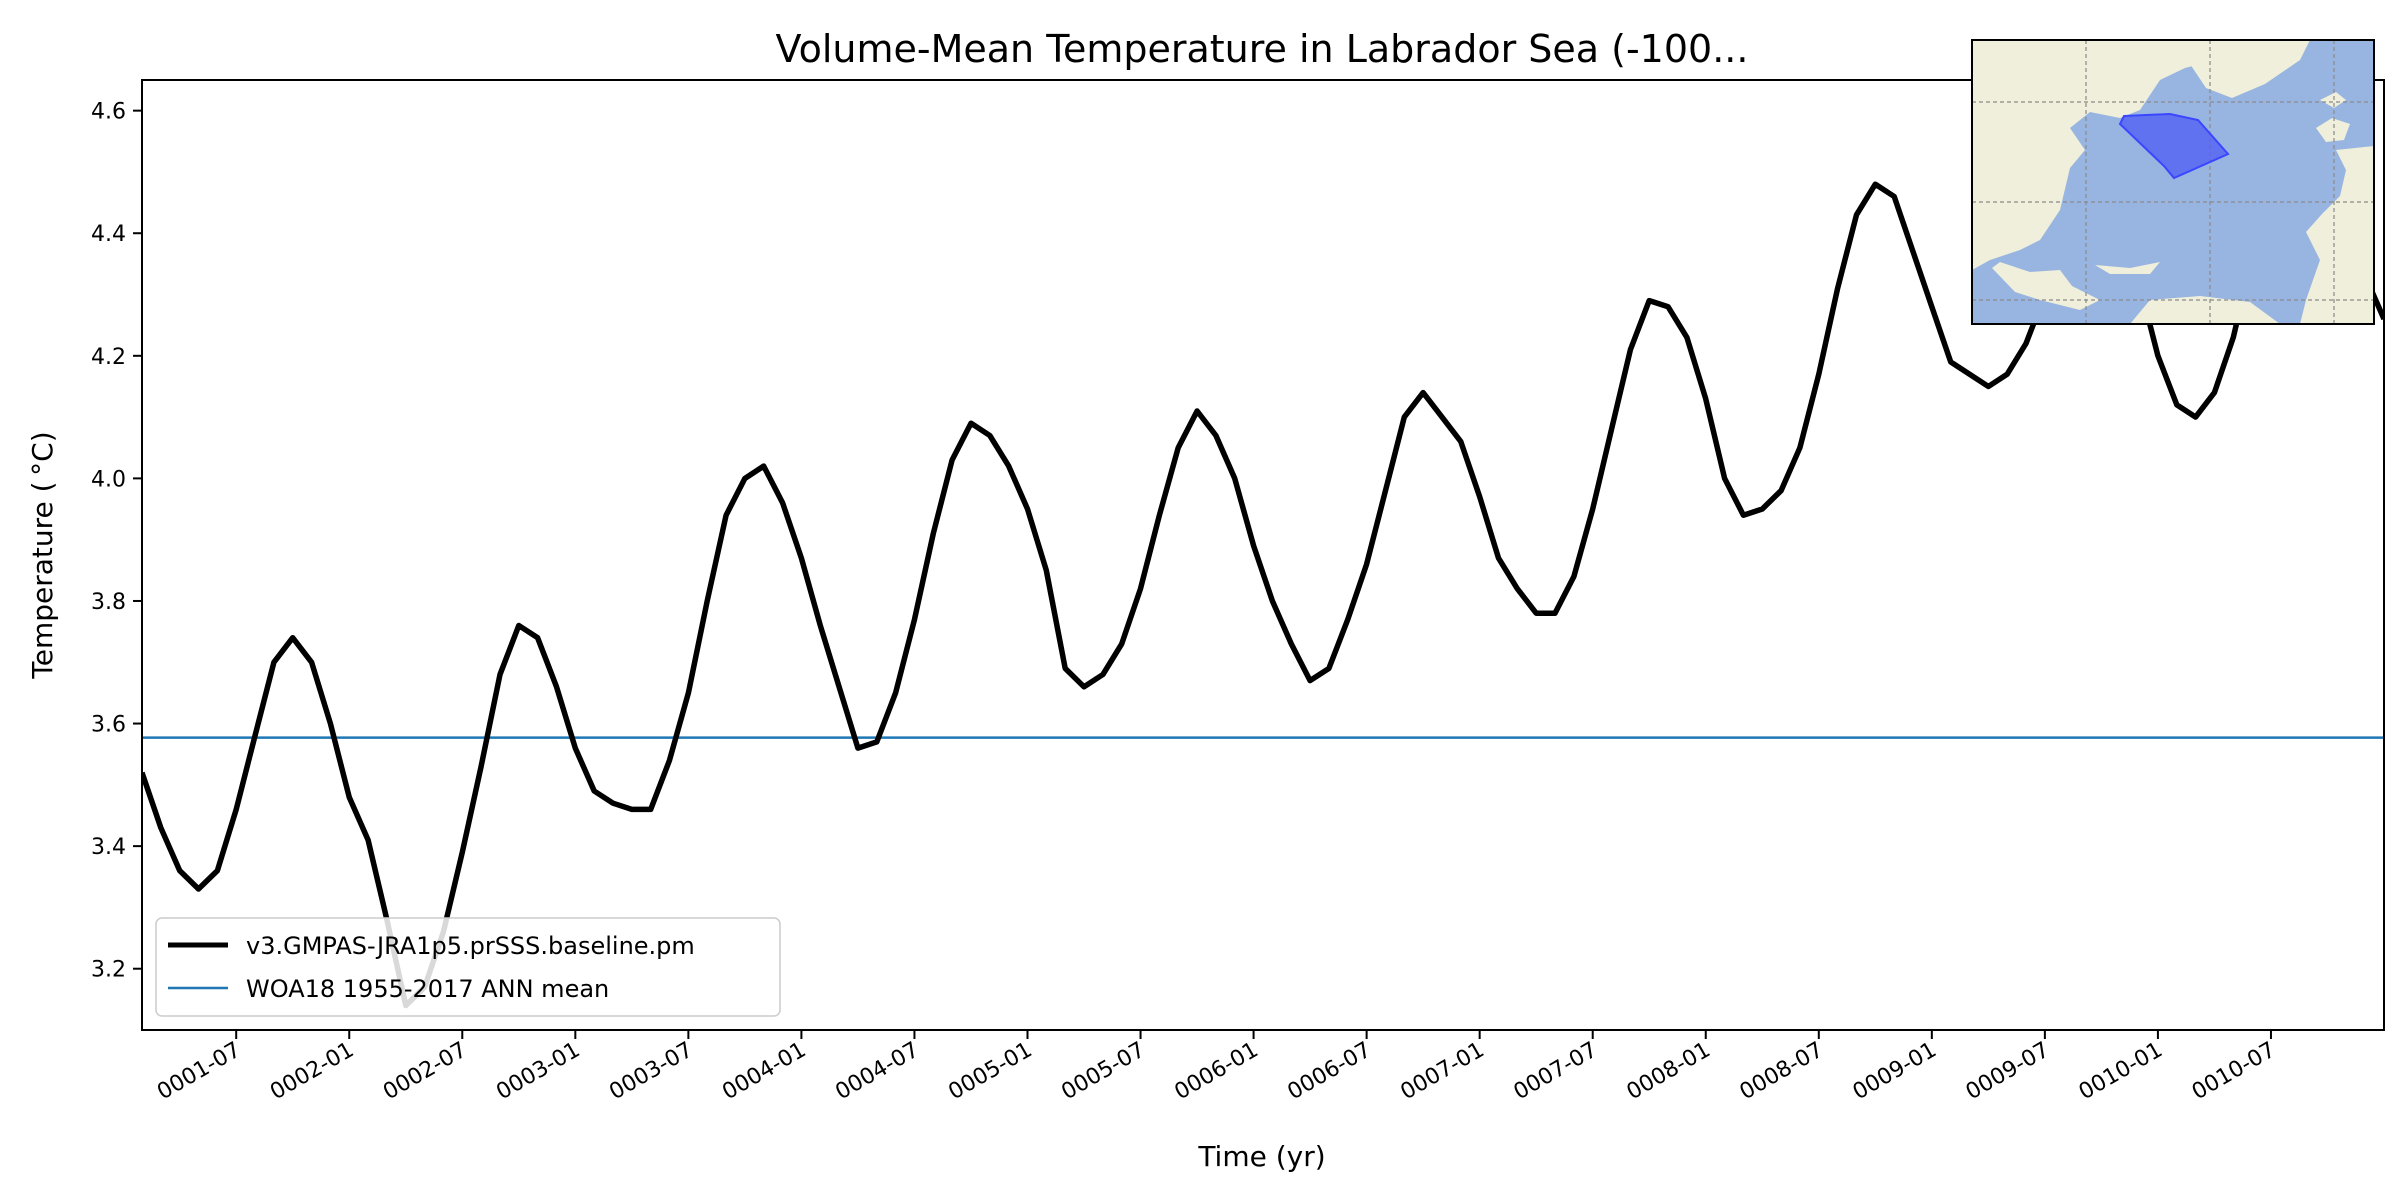  What do you see at coordinates (108, 602) in the screenshot?
I see `y-tick-label: 3.8` at bounding box center [108, 602].